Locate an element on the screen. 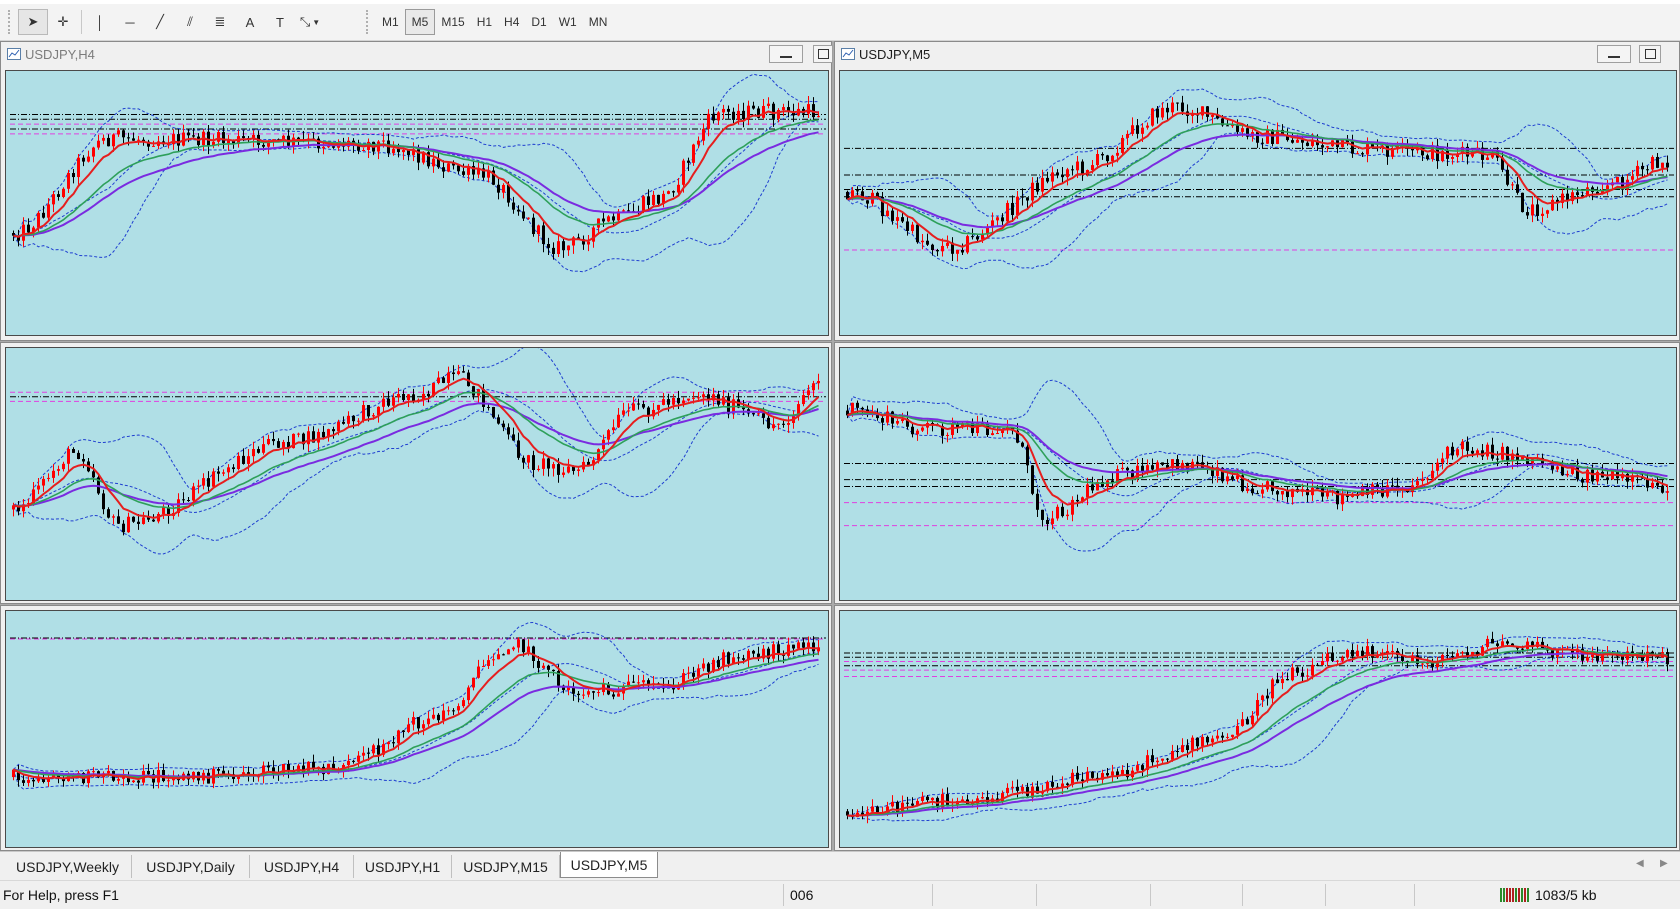 Image resolution: width=1680 pixels, height=909 pixels. timeframe-h1: H1 is located at coordinates (484, 22).